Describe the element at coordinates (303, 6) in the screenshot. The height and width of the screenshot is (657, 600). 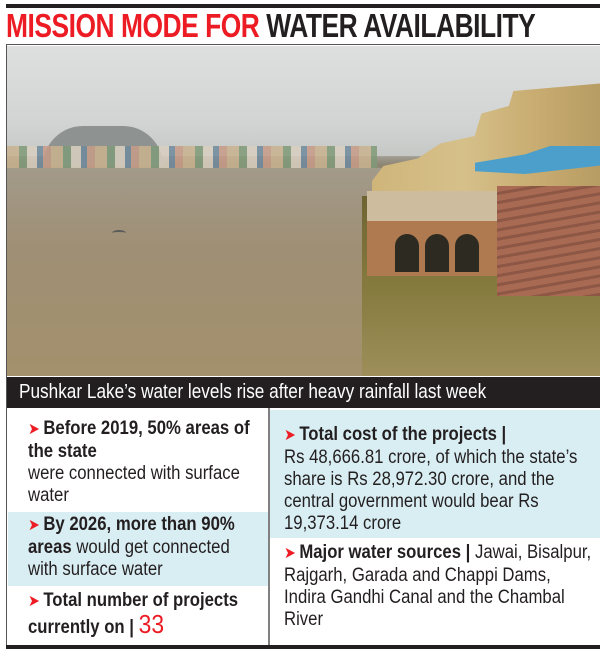
I see `top-rule` at that location.